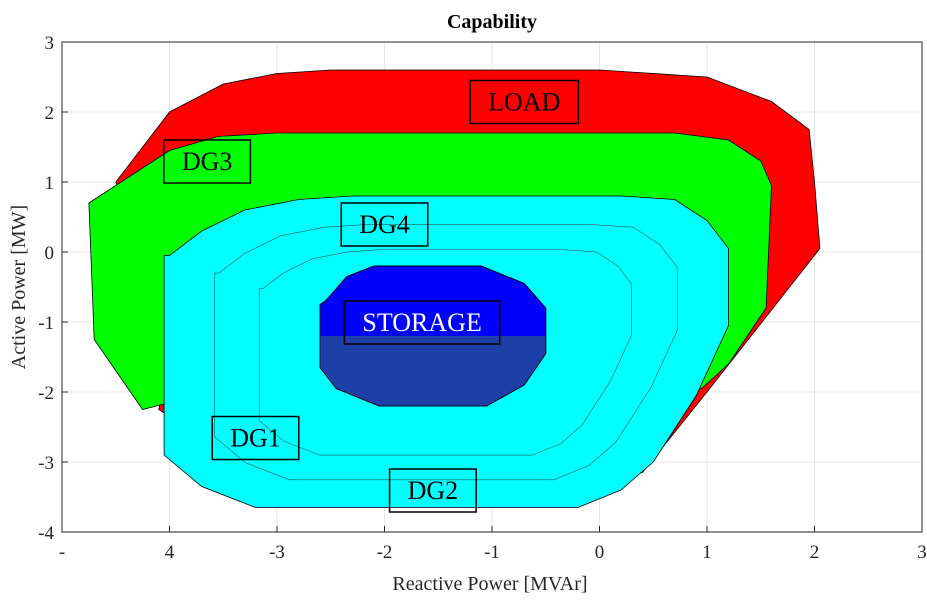  I want to click on y-tick-label: 3, so click(50, 43).